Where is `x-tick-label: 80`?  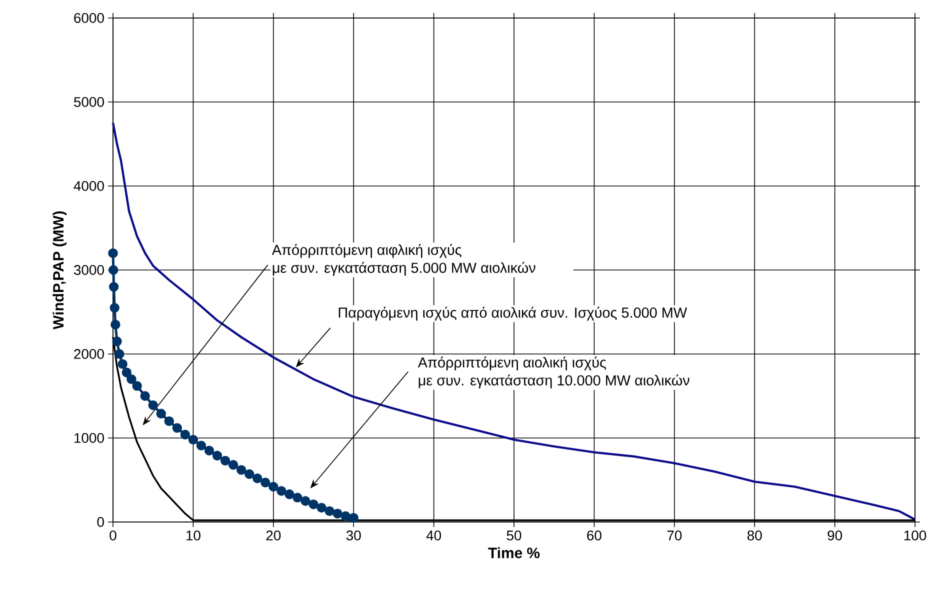 x-tick-label: 80 is located at coordinates (754, 535).